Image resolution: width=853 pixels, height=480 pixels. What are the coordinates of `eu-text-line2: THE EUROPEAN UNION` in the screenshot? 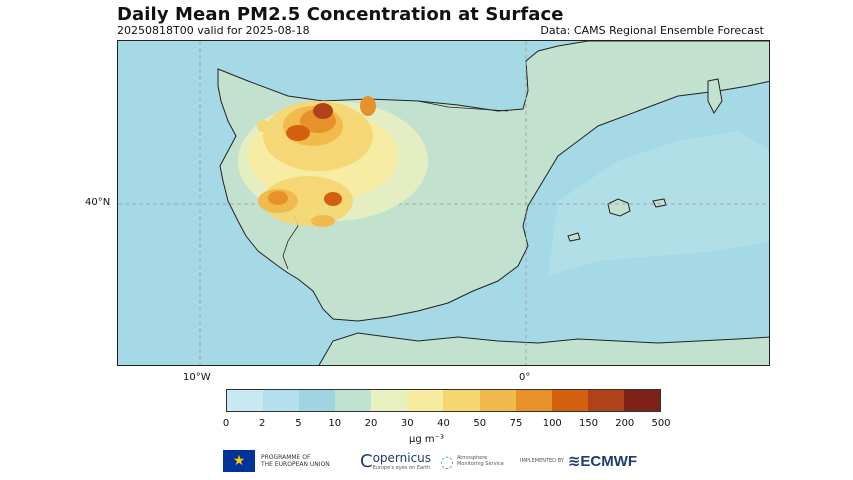 It's located at (295, 464).